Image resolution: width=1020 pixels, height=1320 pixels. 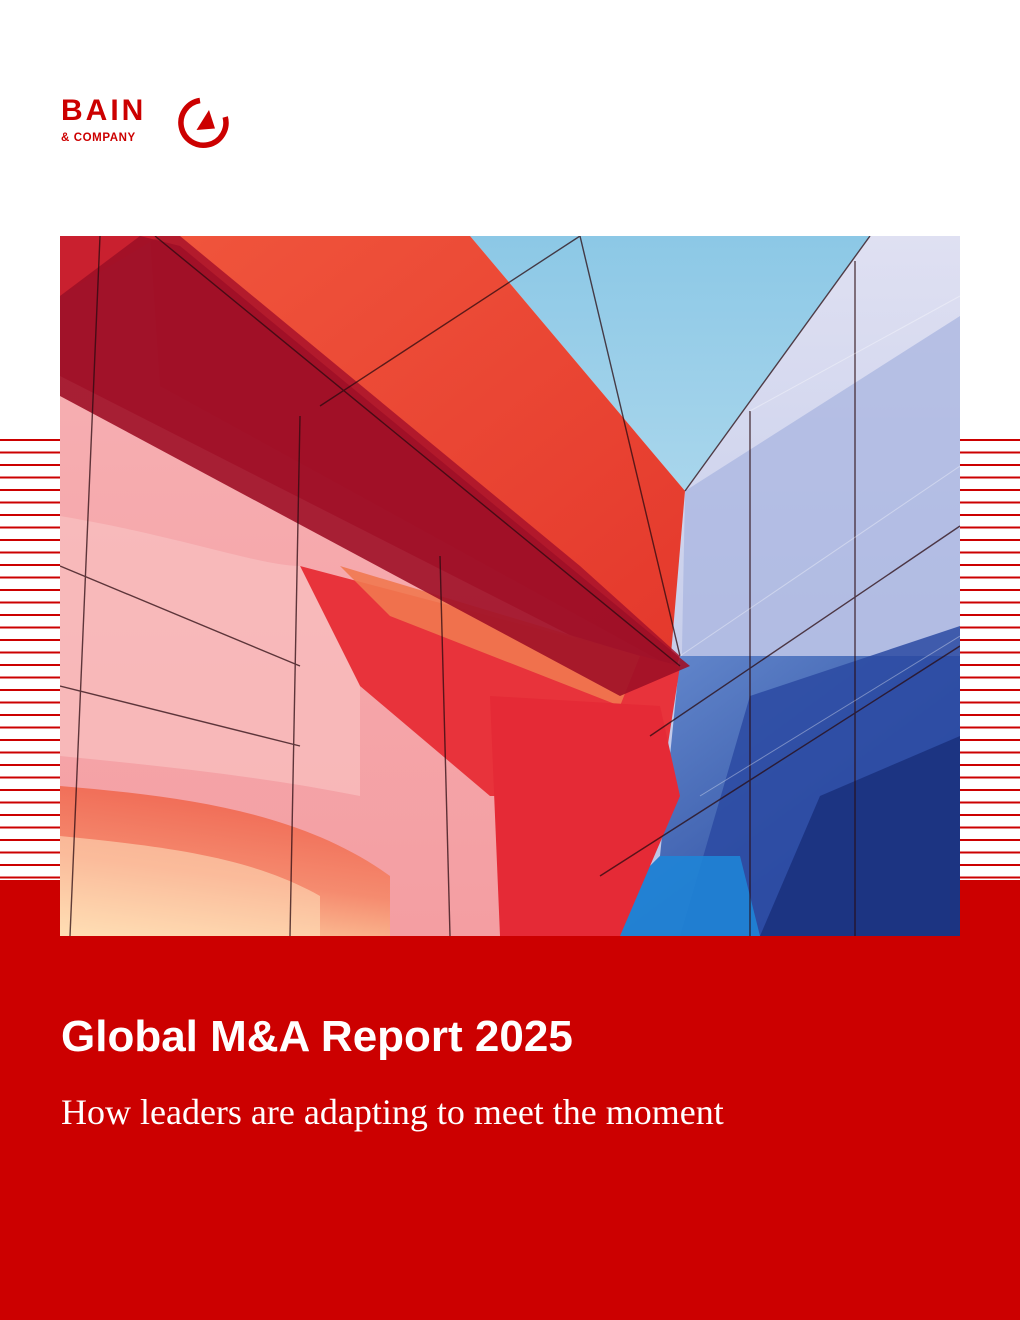 I want to click on logo-wordmark: BAIN, so click(x=104, y=110).